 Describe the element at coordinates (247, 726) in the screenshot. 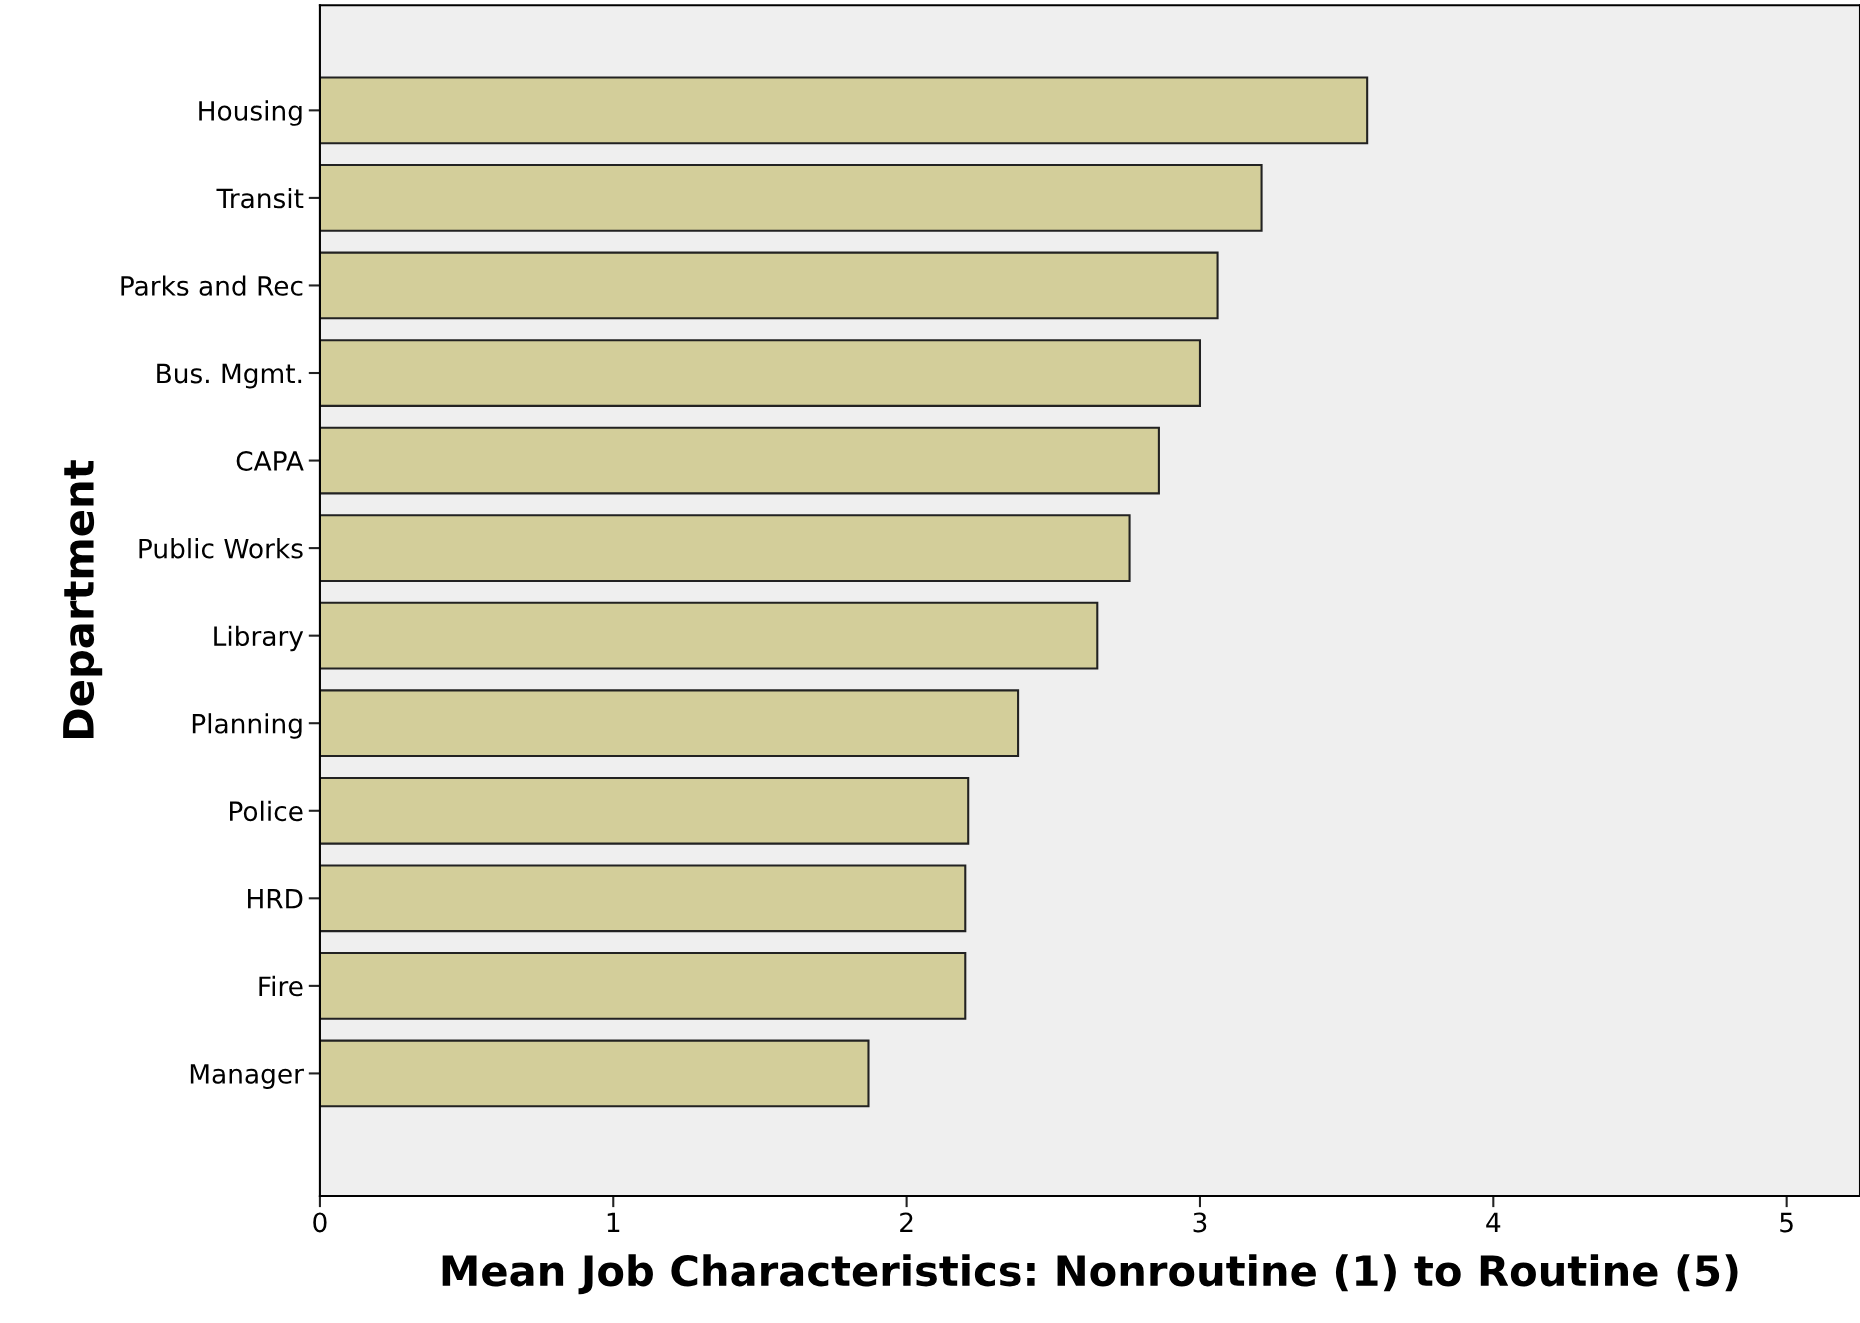

I see `y-tick-label: Planning` at that location.